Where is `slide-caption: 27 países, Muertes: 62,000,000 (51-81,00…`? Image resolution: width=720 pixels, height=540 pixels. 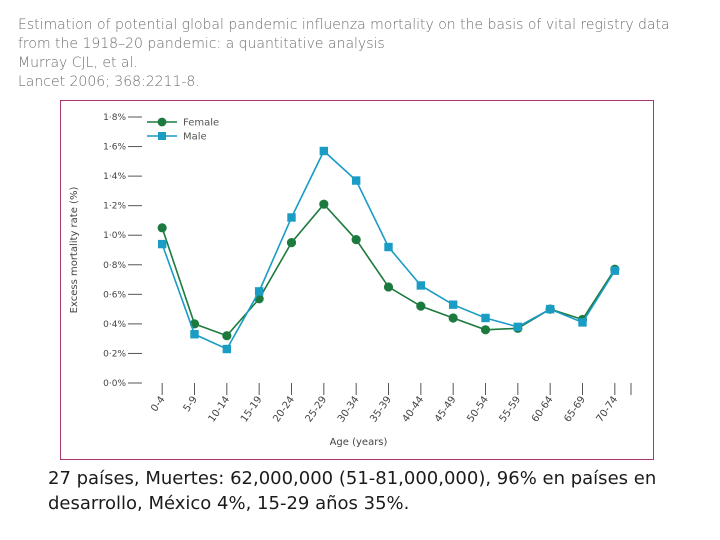 slide-caption: 27 países, Muertes: 62,000,000 (51-81,00… is located at coordinates (368, 491).